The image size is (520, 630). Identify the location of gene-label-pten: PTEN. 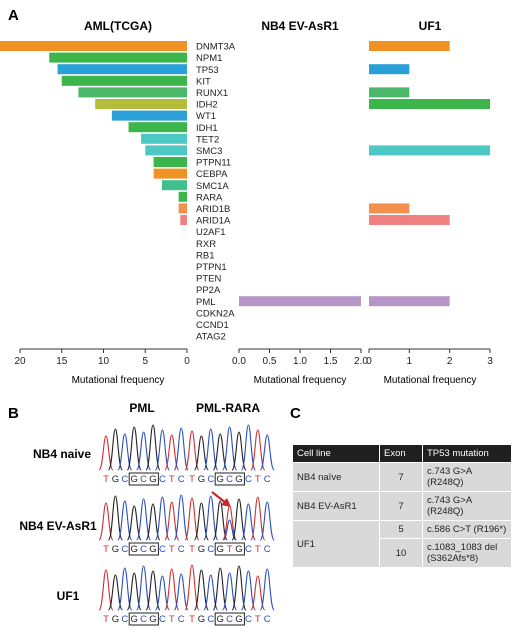
(208, 279).